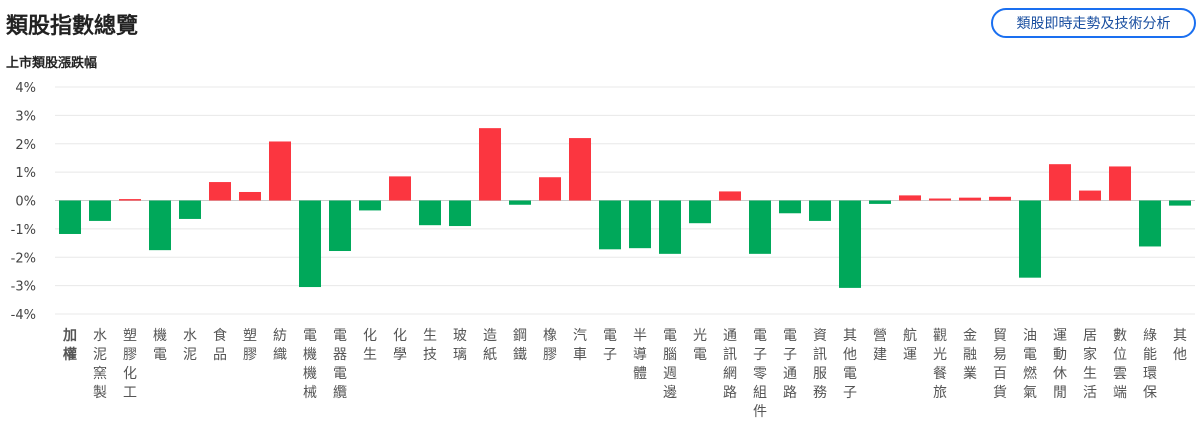 The image size is (1200, 428). Describe the element at coordinates (25, 88) in the screenshot. I see `y-tick-label: 4%` at that location.